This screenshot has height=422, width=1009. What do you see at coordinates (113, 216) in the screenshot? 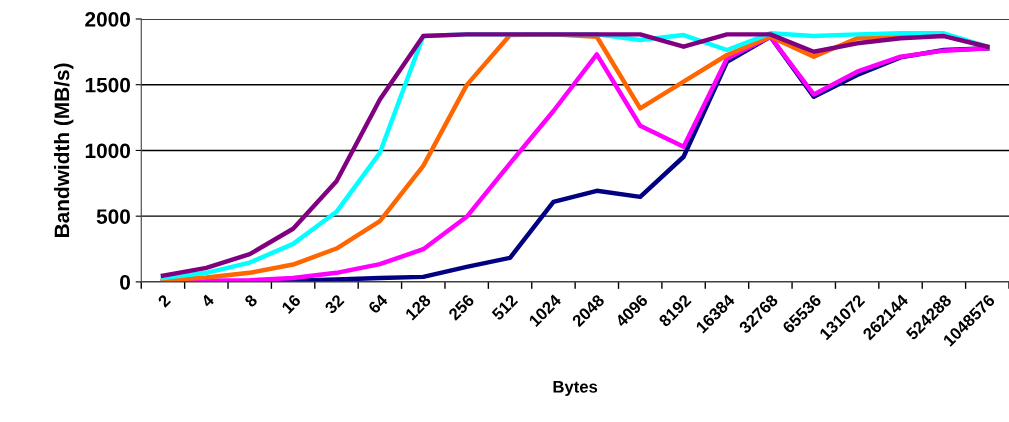
I see `y-tick-label: 500` at bounding box center [113, 216].